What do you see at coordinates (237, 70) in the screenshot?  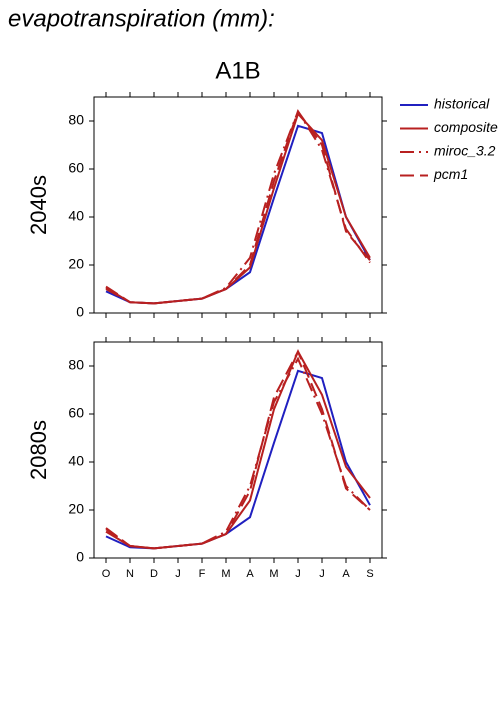 I see `panel-title: A1B` at bounding box center [237, 70].